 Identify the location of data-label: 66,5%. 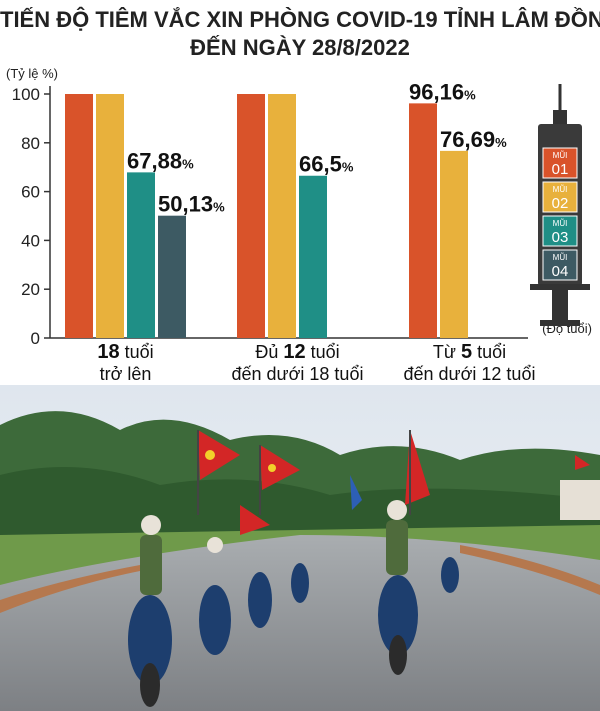
(326, 164).